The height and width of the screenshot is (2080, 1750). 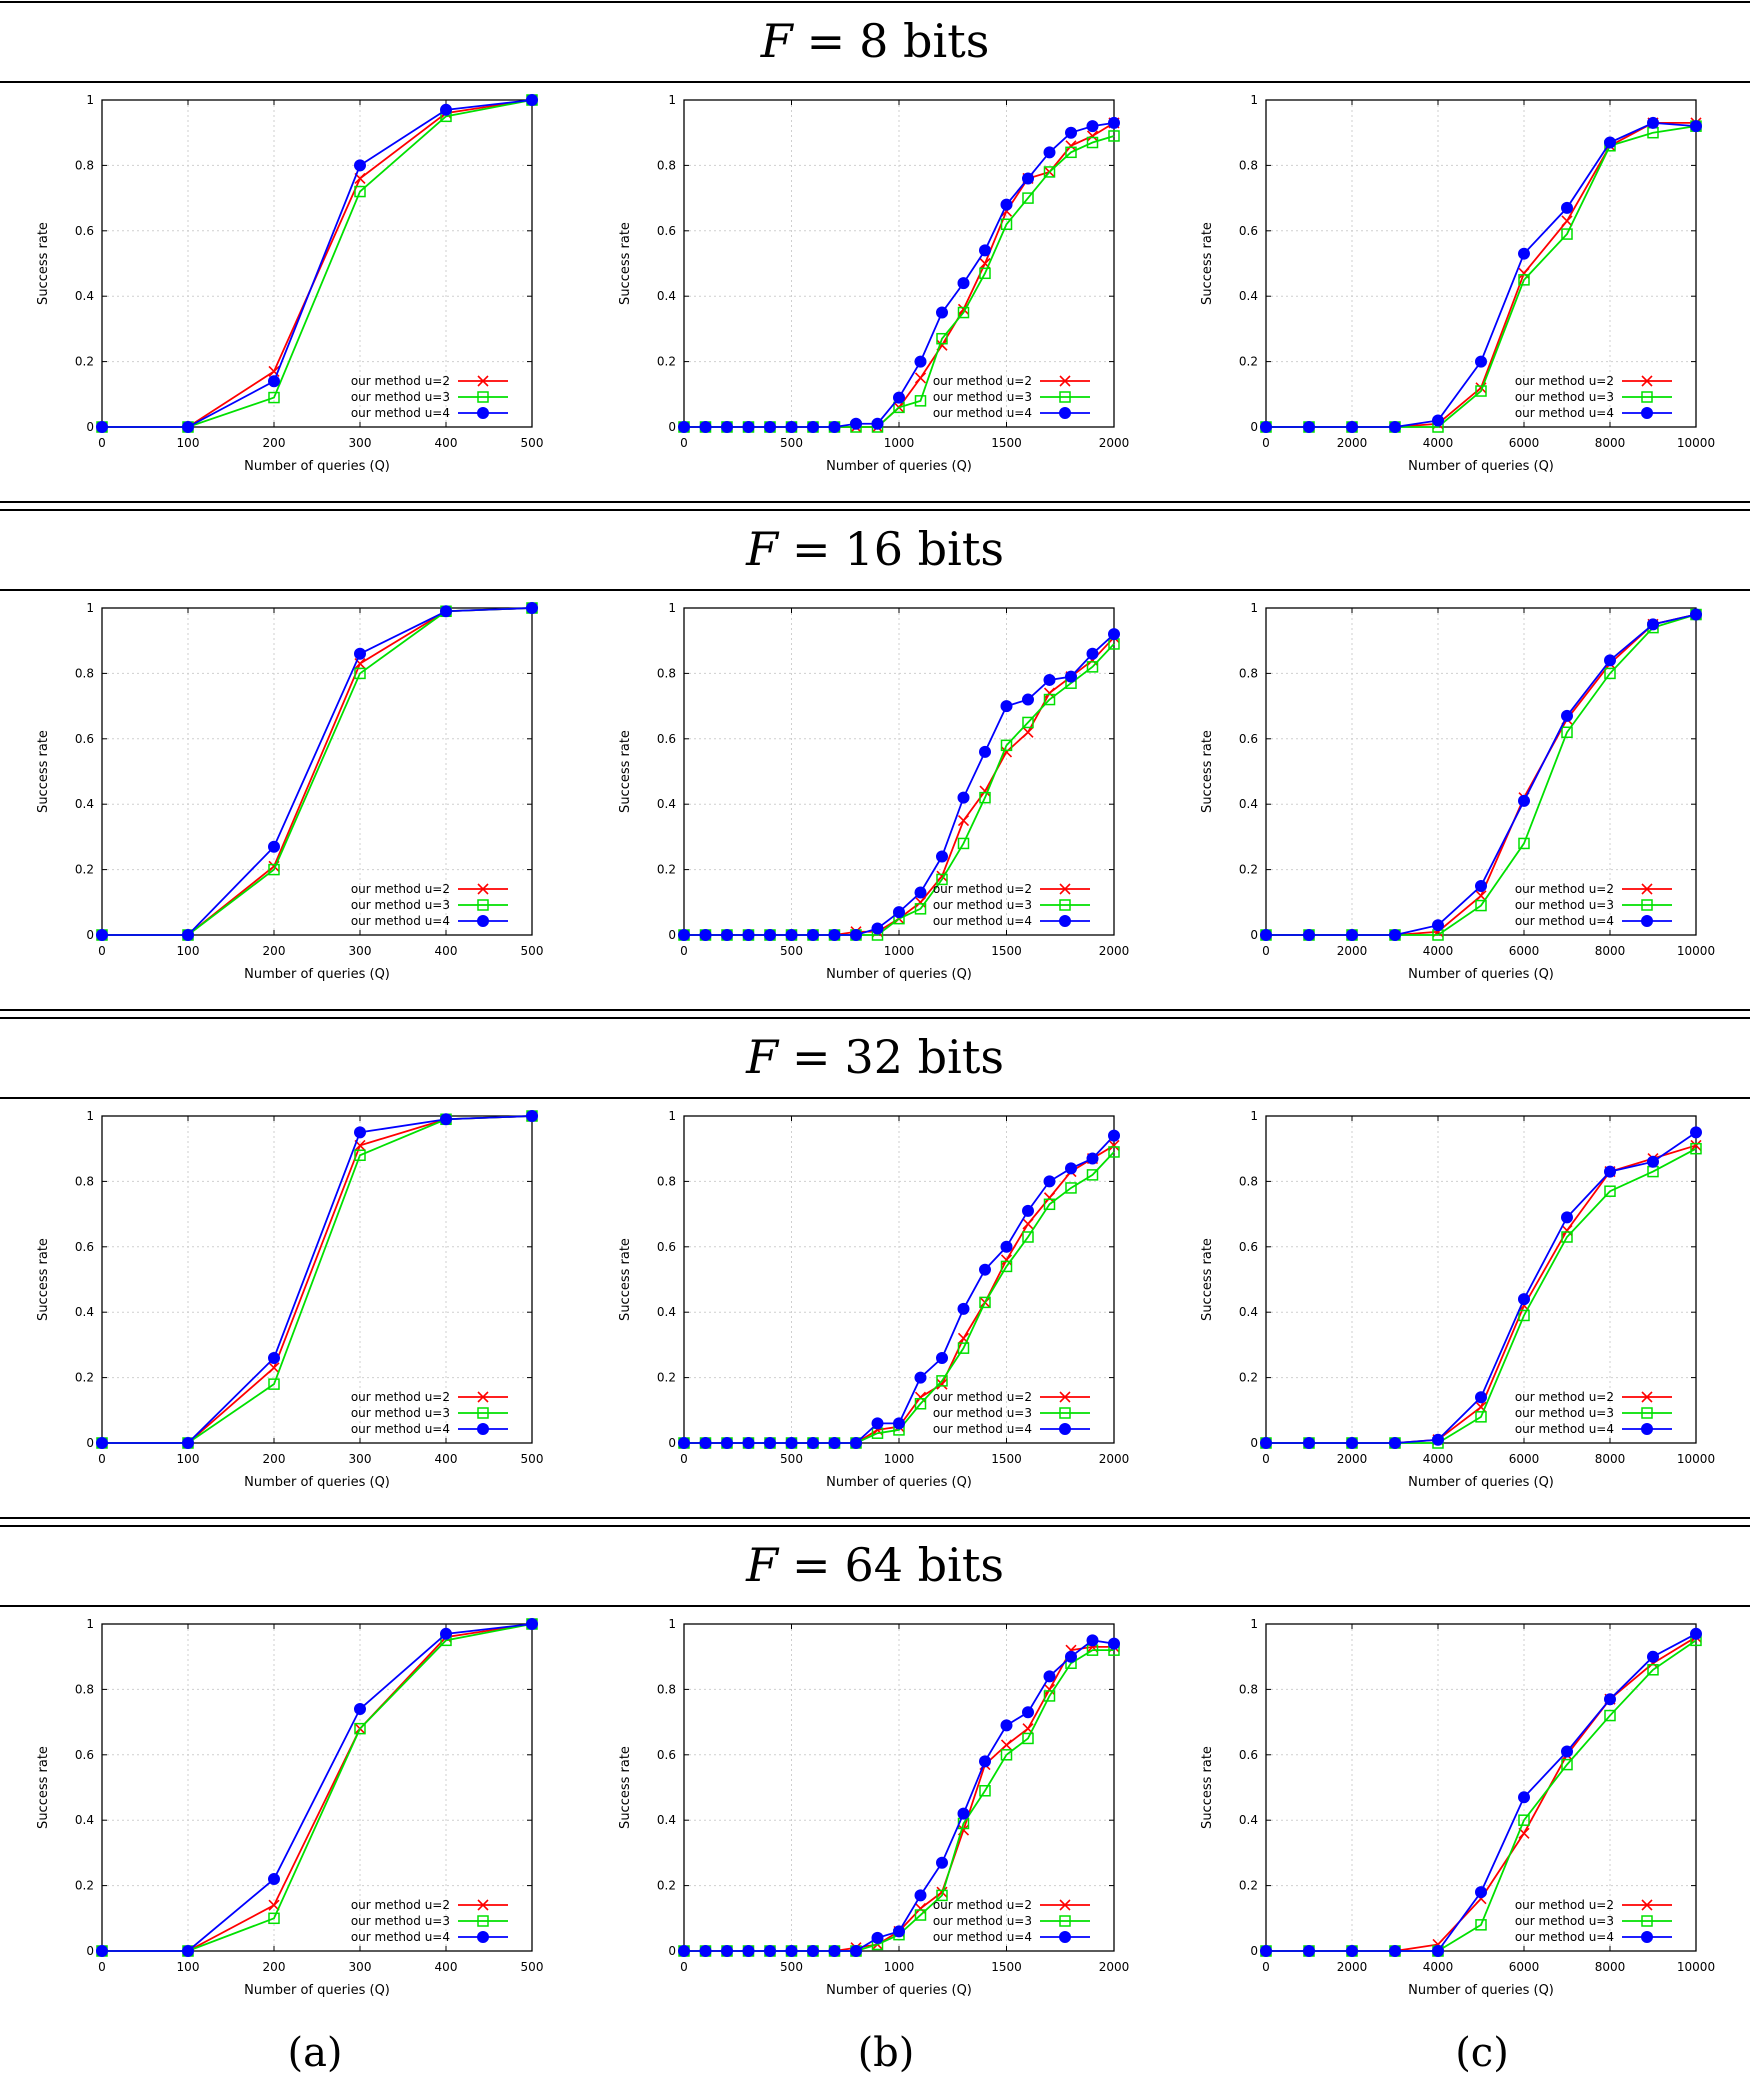 What do you see at coordinates (924, 1057) in the screenshot?
I see `header-value: 32 bits` at bounding box center [924, 1057].